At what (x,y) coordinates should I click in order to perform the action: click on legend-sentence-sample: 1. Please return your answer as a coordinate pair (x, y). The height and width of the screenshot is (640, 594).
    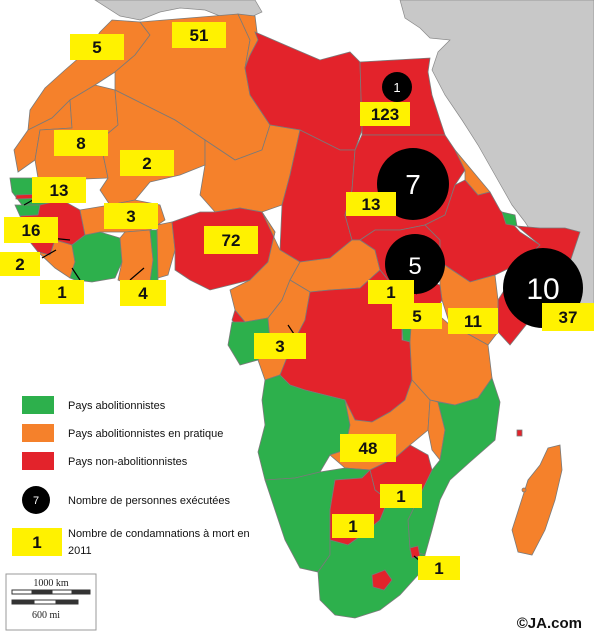
    Looking at the image, I should click on (36, 542).